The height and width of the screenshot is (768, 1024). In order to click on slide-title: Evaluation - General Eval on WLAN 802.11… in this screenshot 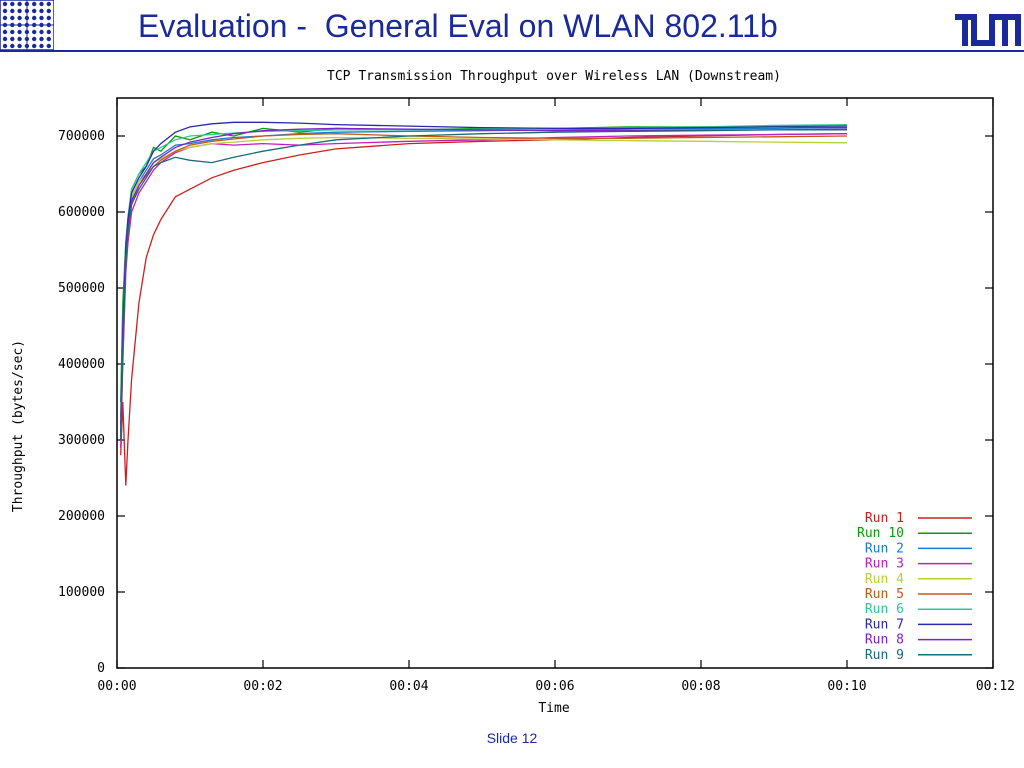, I will do `click(458, 26)`.